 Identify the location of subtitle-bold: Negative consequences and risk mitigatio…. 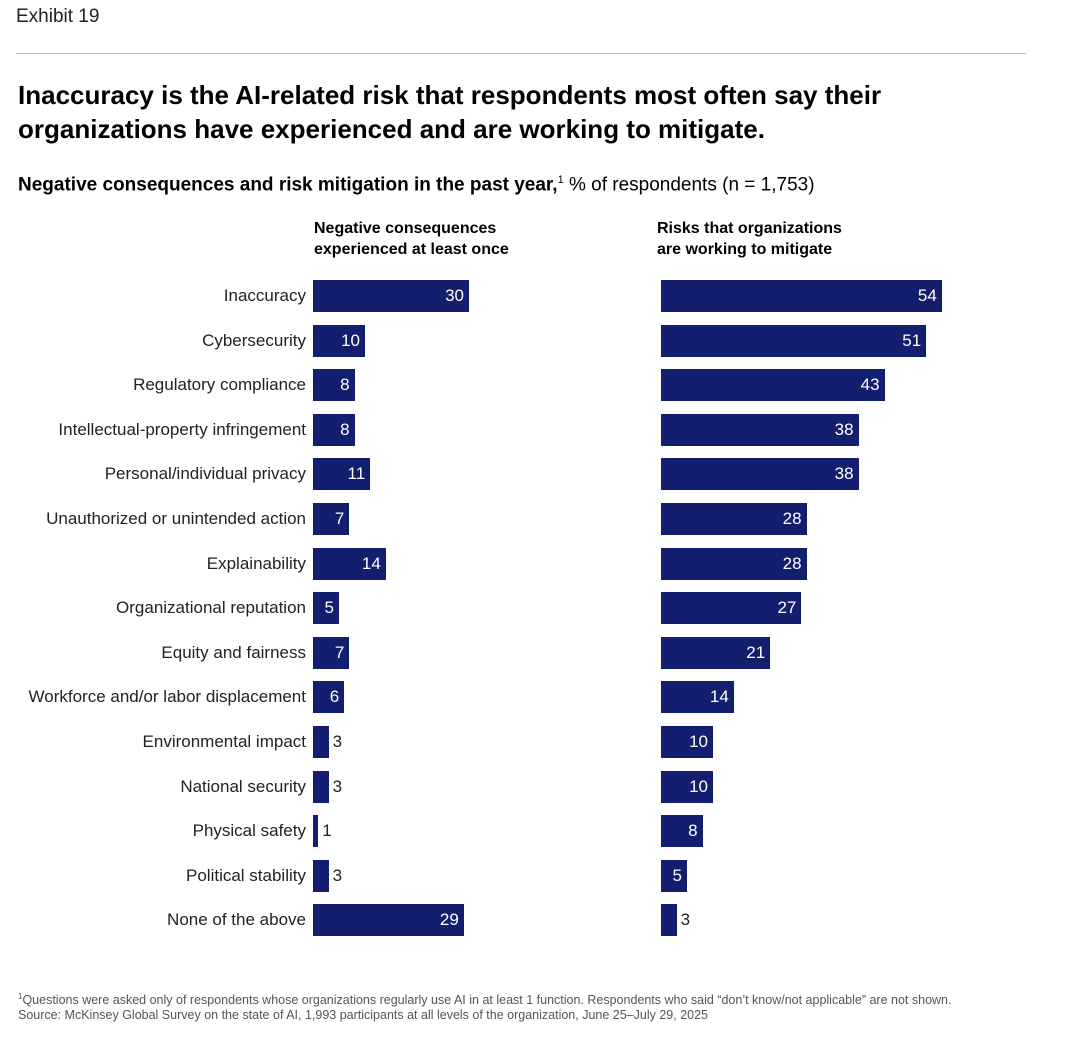
(288, 185).